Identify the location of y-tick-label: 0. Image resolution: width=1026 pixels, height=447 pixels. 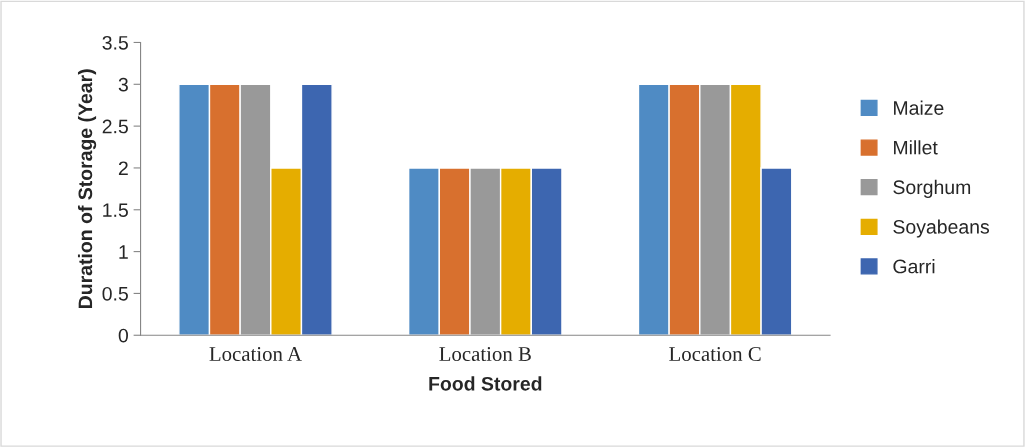
(123, 335).